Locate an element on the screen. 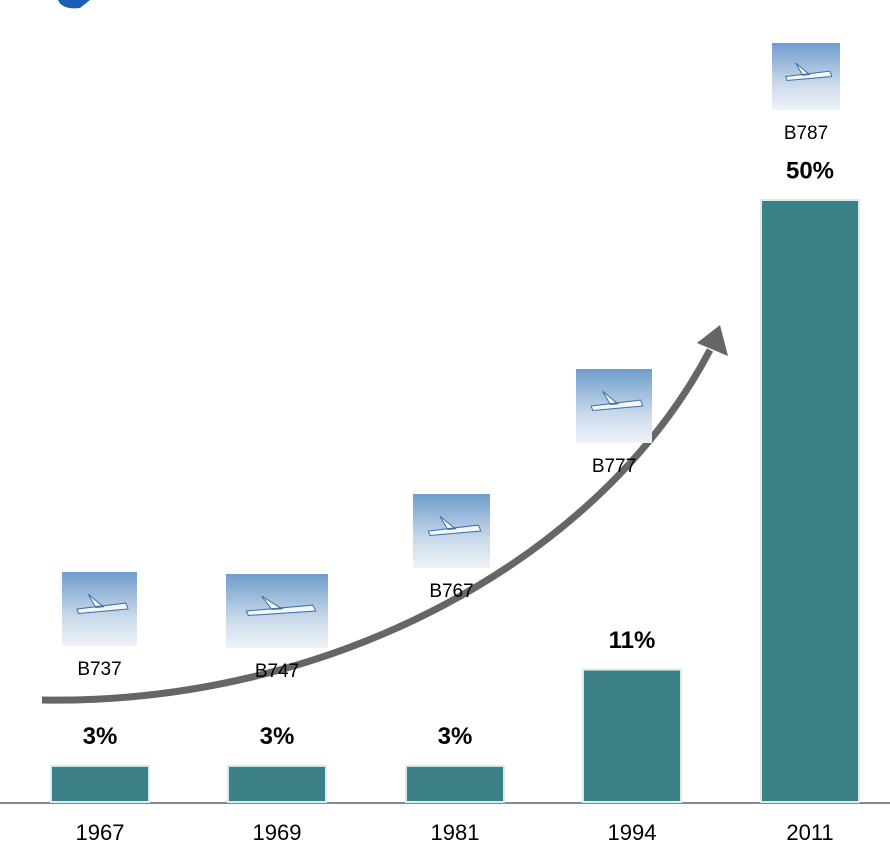 Image resolution: width=890 pixels, height=848 pixels. aircraft-label: B767 is located at coordinates (451, 591).